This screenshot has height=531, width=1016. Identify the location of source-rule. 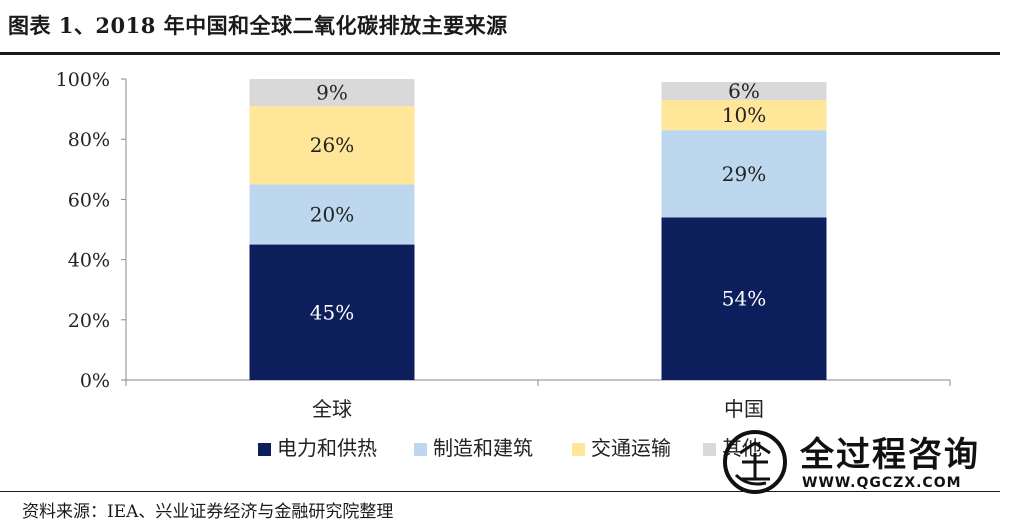
(500, 491).